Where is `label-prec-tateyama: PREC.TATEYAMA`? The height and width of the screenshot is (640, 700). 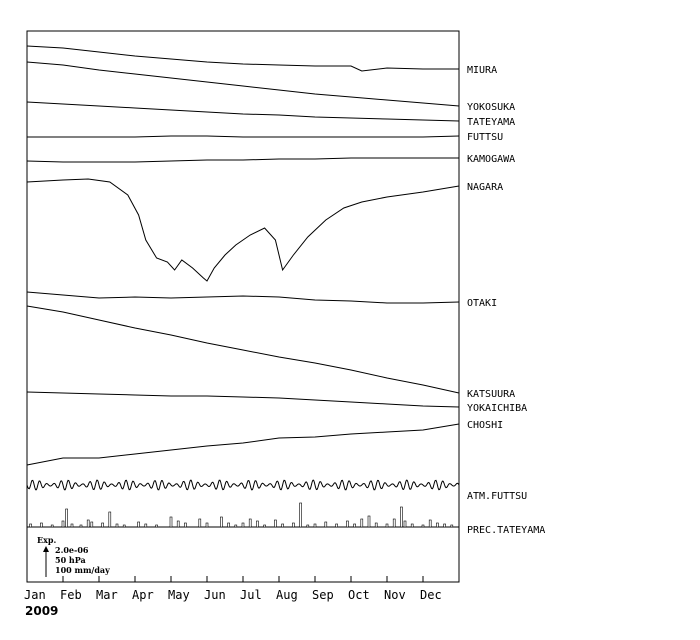
label-prec-tateyama: PREC.TATEYAMA is located at coordinates (506, 530).